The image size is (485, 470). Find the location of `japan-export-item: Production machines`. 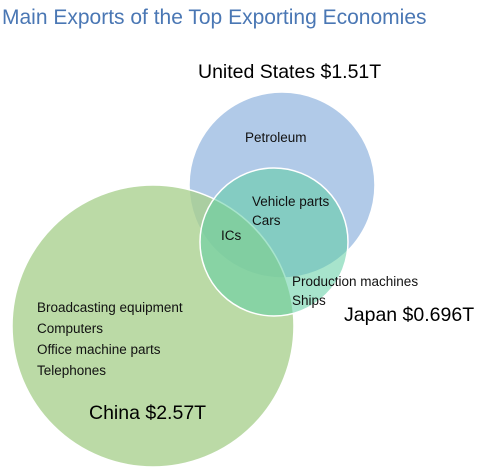

japan-export-item: Production machines is located at coordinates (355, 281).